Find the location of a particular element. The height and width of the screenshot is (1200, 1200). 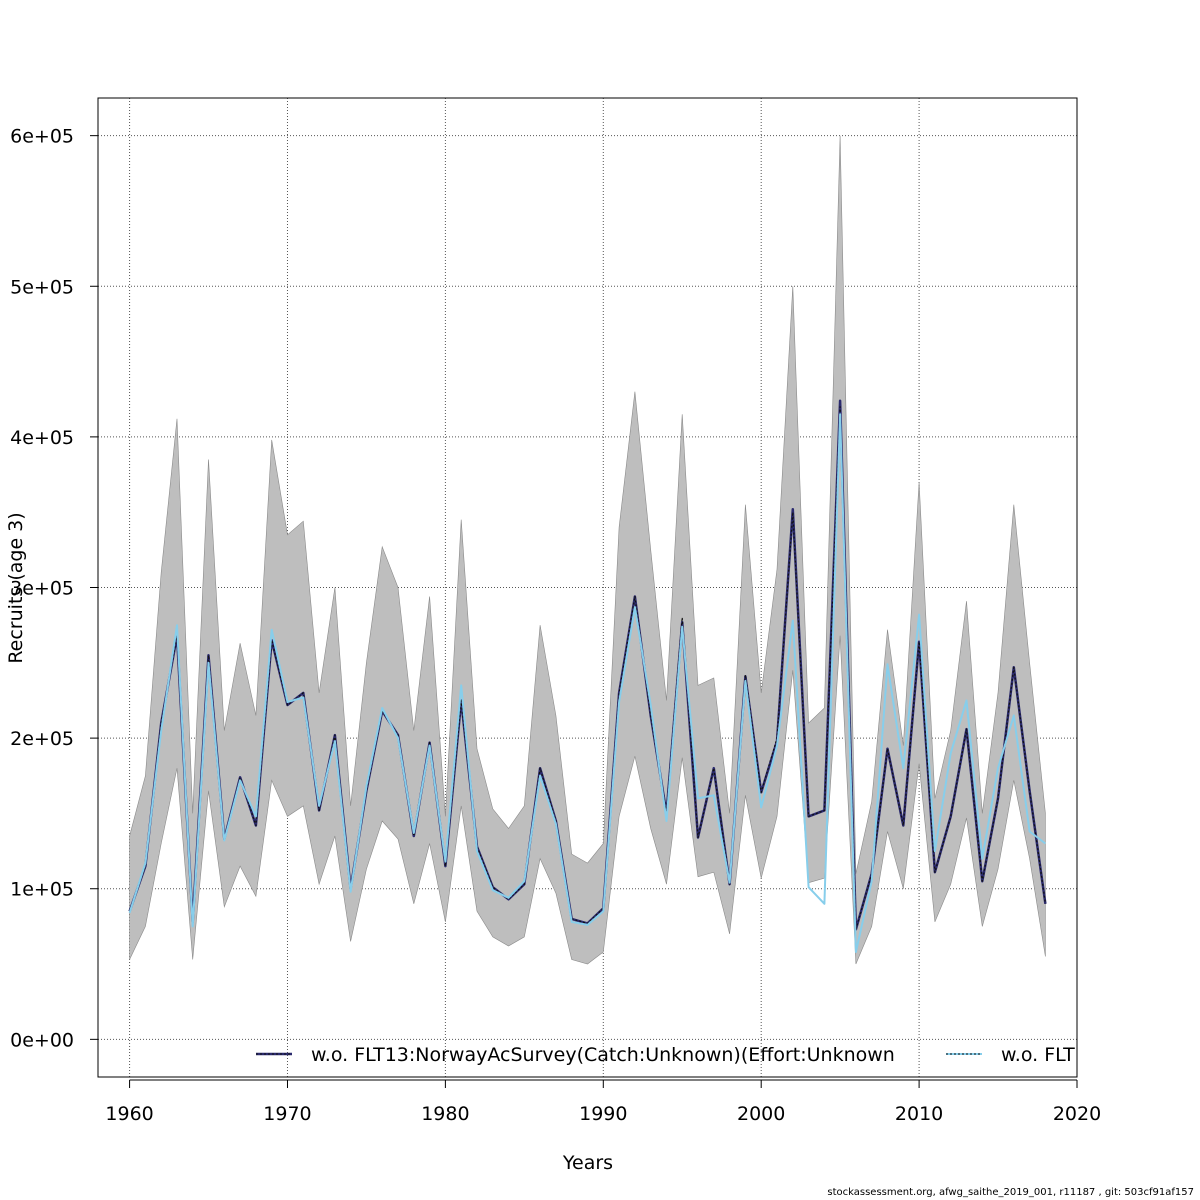

x-axis-label: Years is located at coordinates (587, 1163).